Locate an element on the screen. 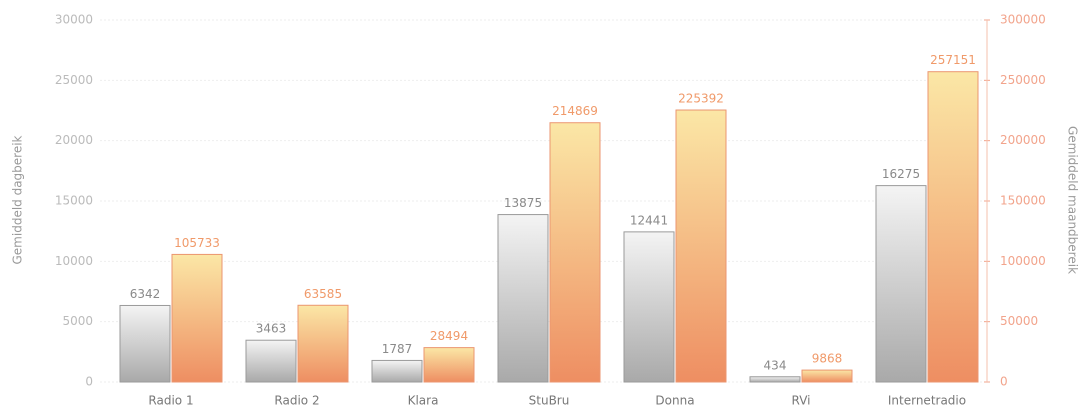  y2-tick-label: 100000 is located at coordinates (1023, 261).